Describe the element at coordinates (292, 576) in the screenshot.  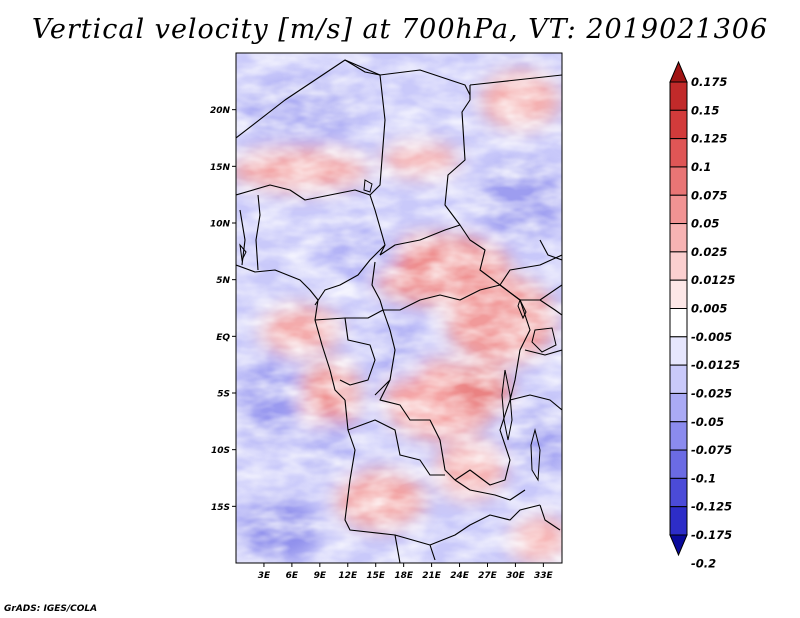
I see `lon-label: 6E` at that location.